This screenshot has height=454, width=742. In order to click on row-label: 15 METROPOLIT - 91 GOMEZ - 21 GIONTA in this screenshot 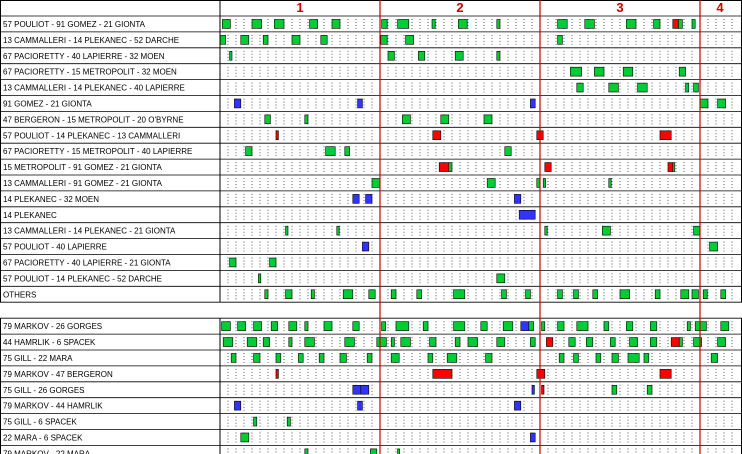, I will do `click(83, 167)`.